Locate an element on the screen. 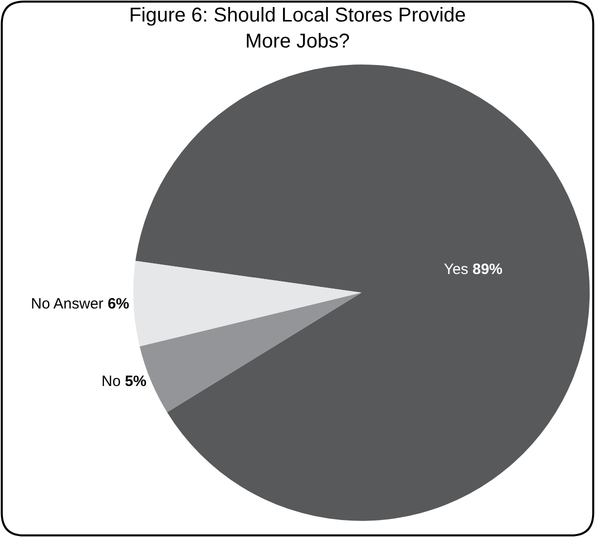 Image resolution: width=595 pixels, height=537 pixels. pie-slice is located at coordinates (247, 303).